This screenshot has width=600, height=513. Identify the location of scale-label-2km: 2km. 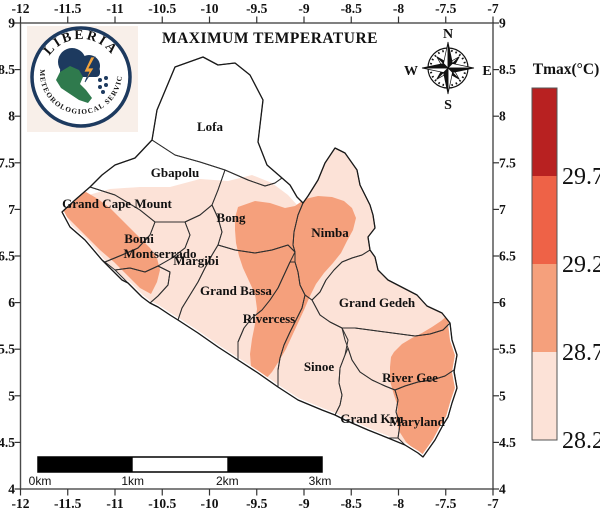
(227, 481).